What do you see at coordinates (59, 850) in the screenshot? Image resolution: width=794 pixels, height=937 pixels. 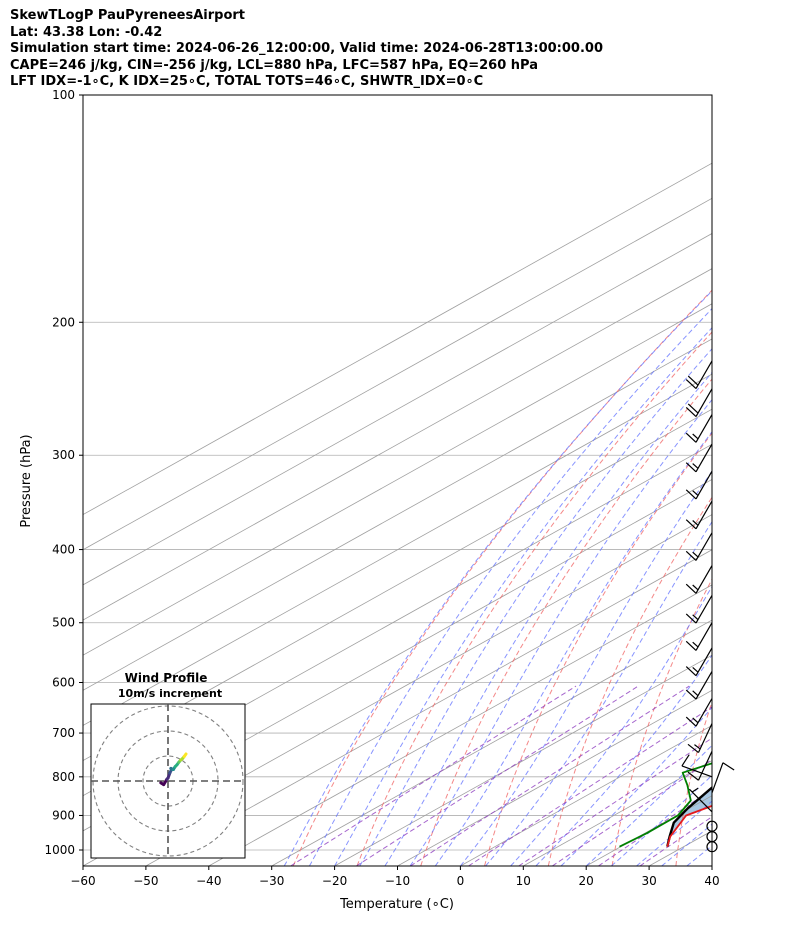 I see `y-tick-label: 1000` at bounding box center [59, 850].